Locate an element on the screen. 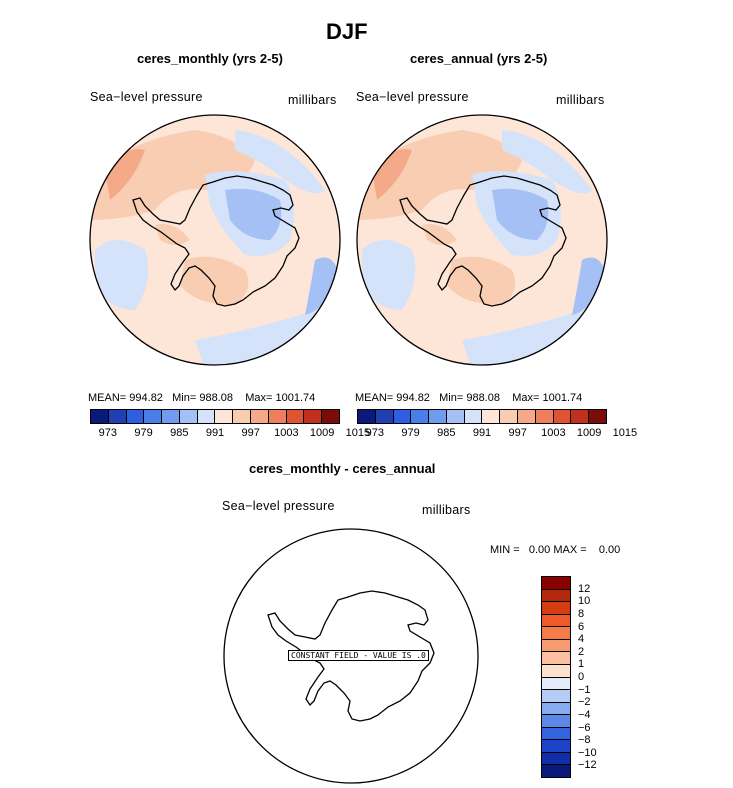  panel-2-stats: MEAN= 994.82 Min= 988.08 Max= 1001.74 is located at coordinates (468, 398).